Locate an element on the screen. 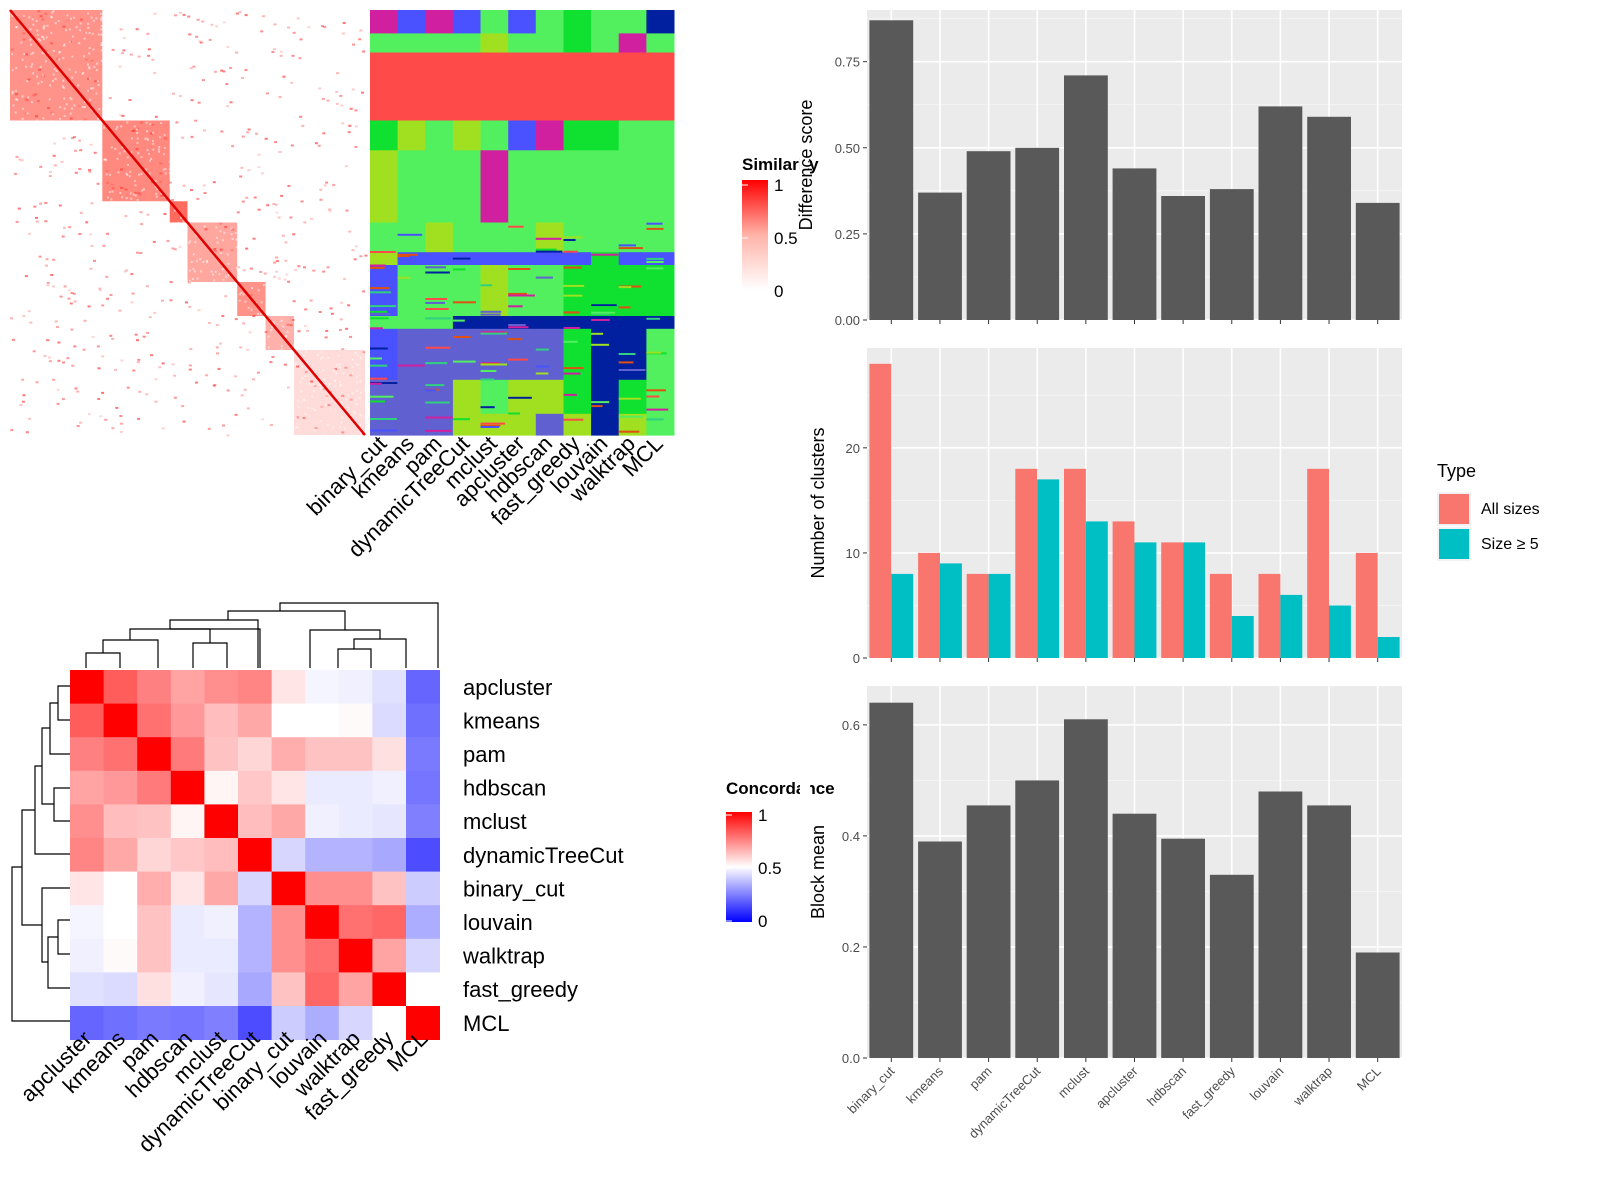 The height and width of the screenshot is (1200, 1600). difference-score-bar-chart: 0.00 0.25 0.50 0.75 Difference score is located at coordinates (1099, 169).